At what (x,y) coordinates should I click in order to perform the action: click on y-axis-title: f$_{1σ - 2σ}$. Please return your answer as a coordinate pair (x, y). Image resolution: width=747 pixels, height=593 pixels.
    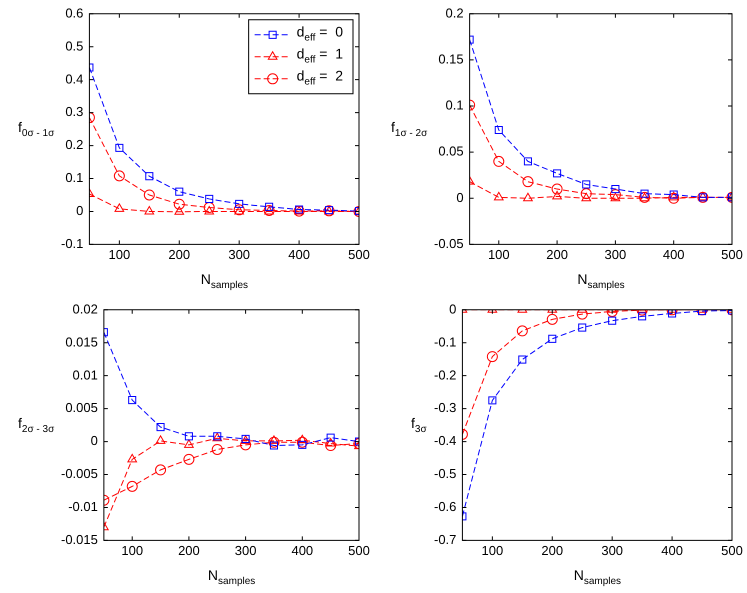
    Looking at the image, I should click on (409, 128).